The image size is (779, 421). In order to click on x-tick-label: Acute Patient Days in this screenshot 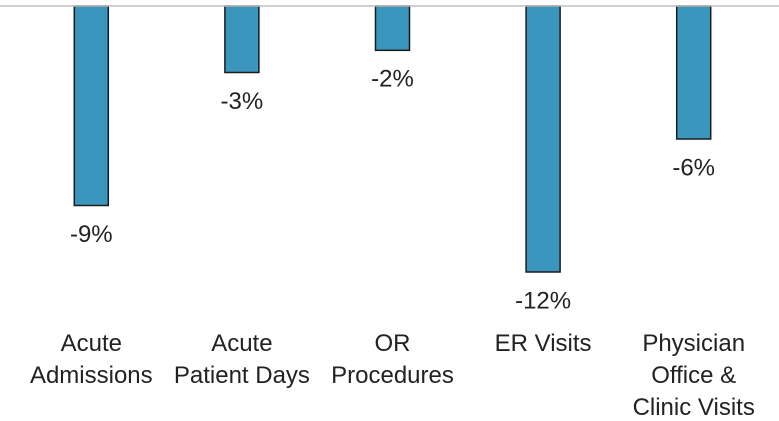, I will do `click(242, 359)`.